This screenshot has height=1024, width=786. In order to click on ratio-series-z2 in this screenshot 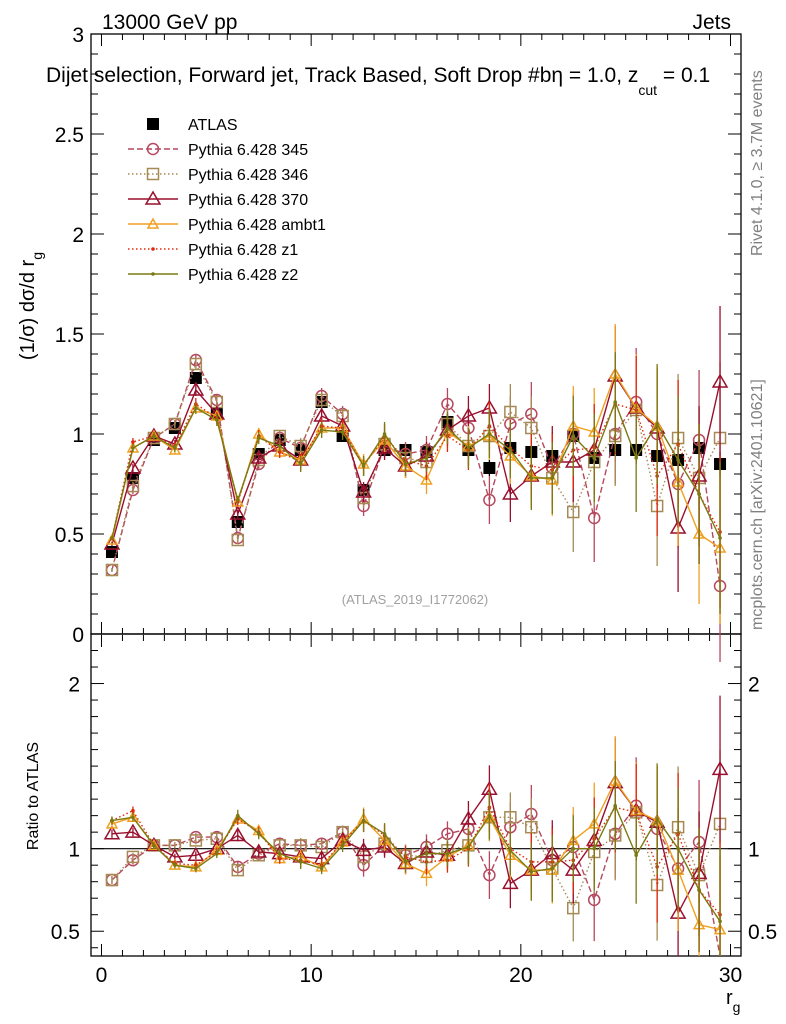, I will do `click(416, 858)`.